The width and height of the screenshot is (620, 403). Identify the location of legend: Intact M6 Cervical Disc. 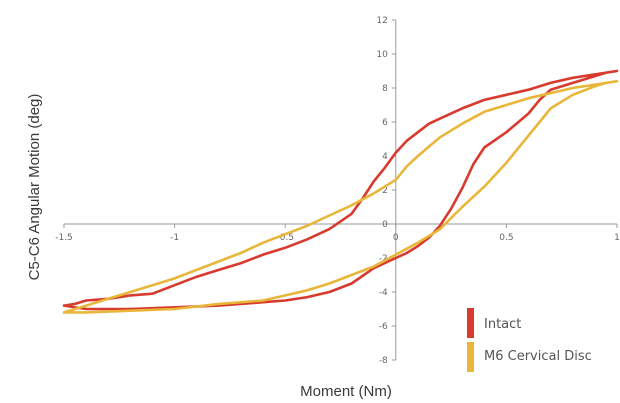
(529, 340).